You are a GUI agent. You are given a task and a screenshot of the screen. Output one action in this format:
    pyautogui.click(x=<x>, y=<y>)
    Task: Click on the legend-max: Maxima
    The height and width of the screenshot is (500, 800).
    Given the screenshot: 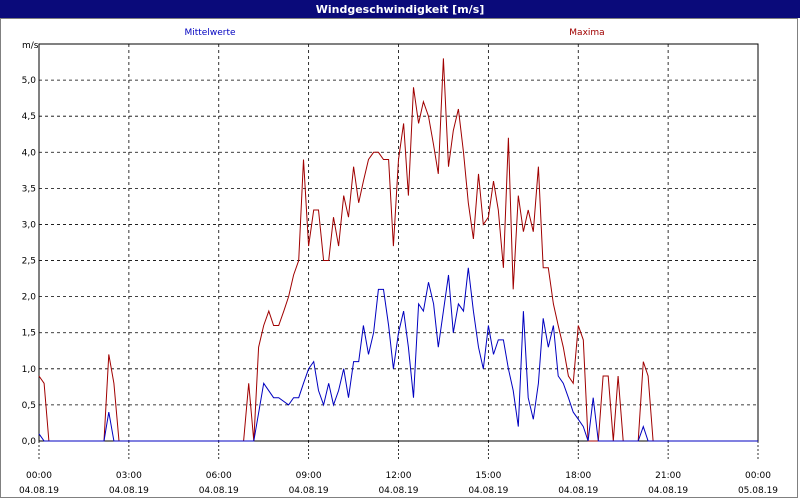 What is the action you would take?
    pyautogui.click(x=586, y=33)
    